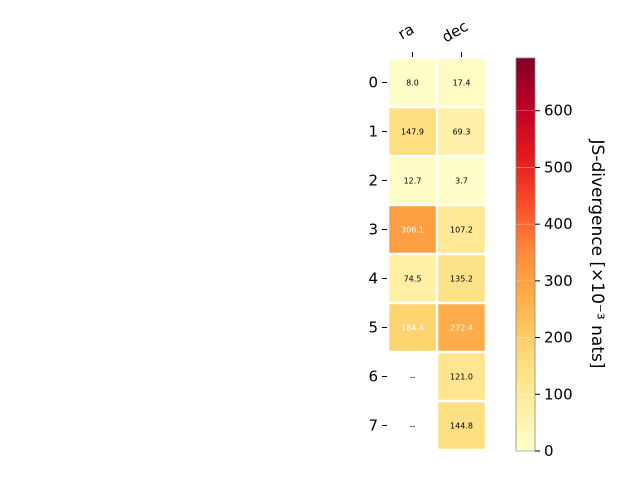 The height and width of the screenshot is (480, 640). I want to click on row-tick-label: 6, so click(373, 377).